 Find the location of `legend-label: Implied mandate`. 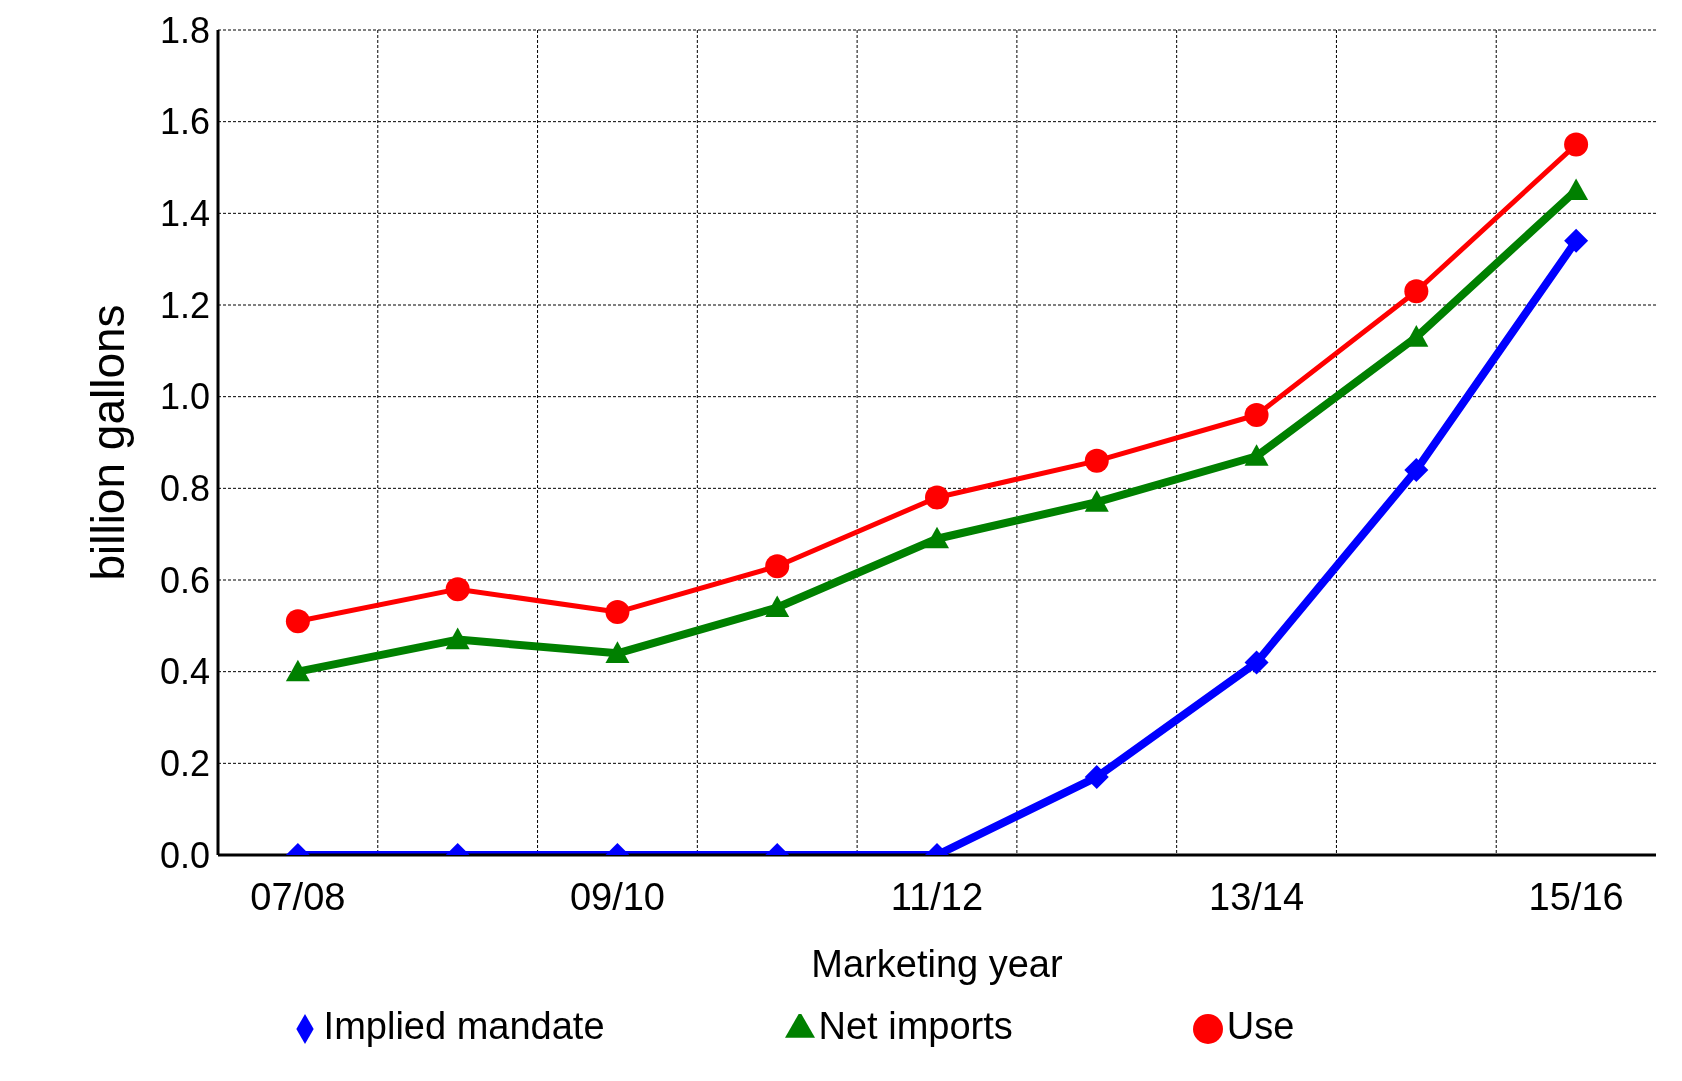

legend-label: Implied mandate is located at coordinates (464, 1026).